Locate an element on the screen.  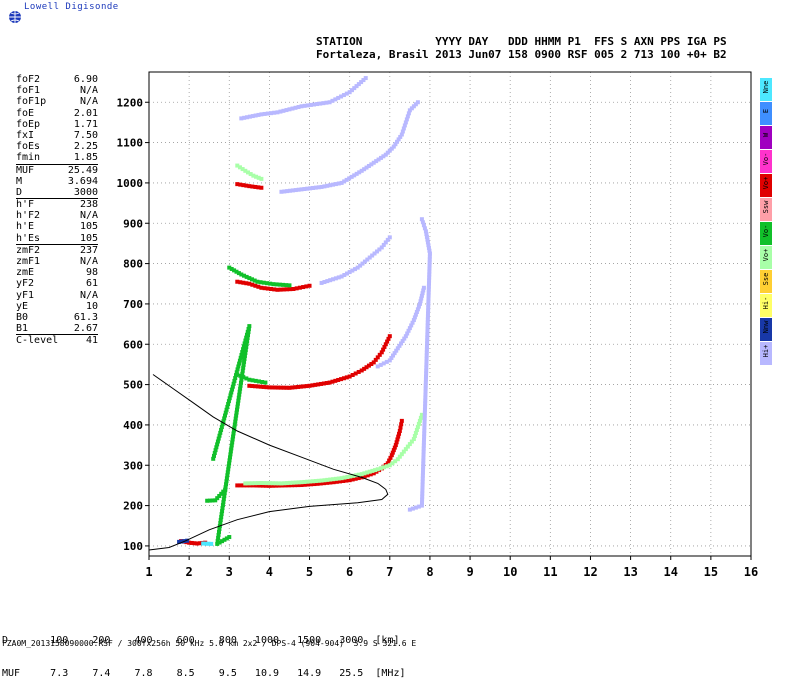
x-tick-label: 11 is located at coordinates (550, 572).